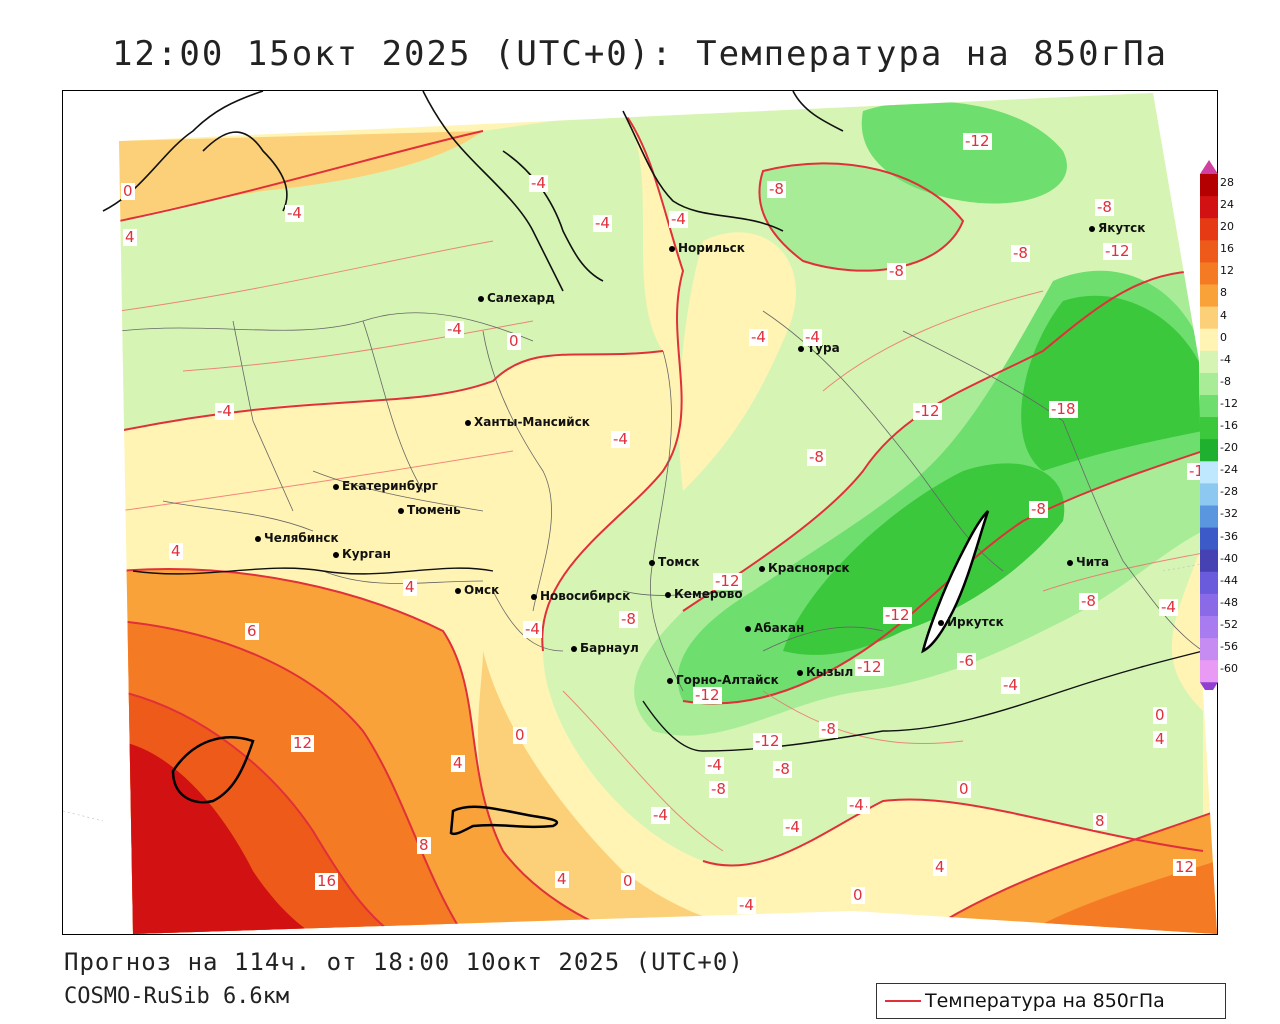 The width and height of the screenshot is (1280, 1024). Describe the element at coordinates (385, 486) in the screenshot. I see `city-yekaterinburg: Екатеринбург` at that location.